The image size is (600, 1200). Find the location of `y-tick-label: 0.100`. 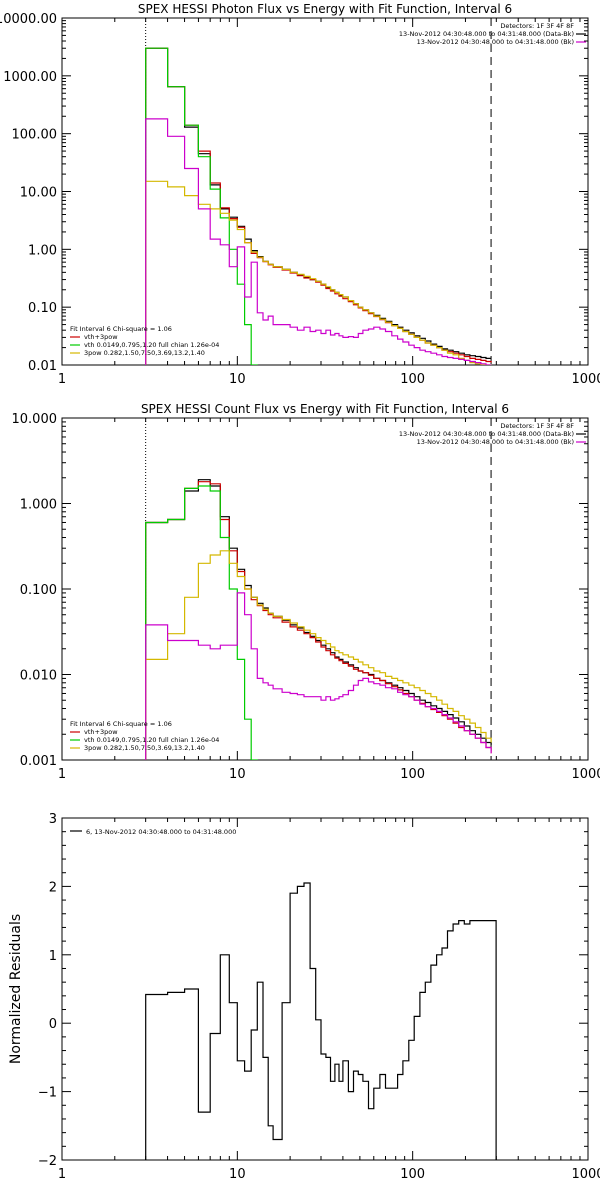

y-tick-label: 0.100 is located at coordinates (38, 590).